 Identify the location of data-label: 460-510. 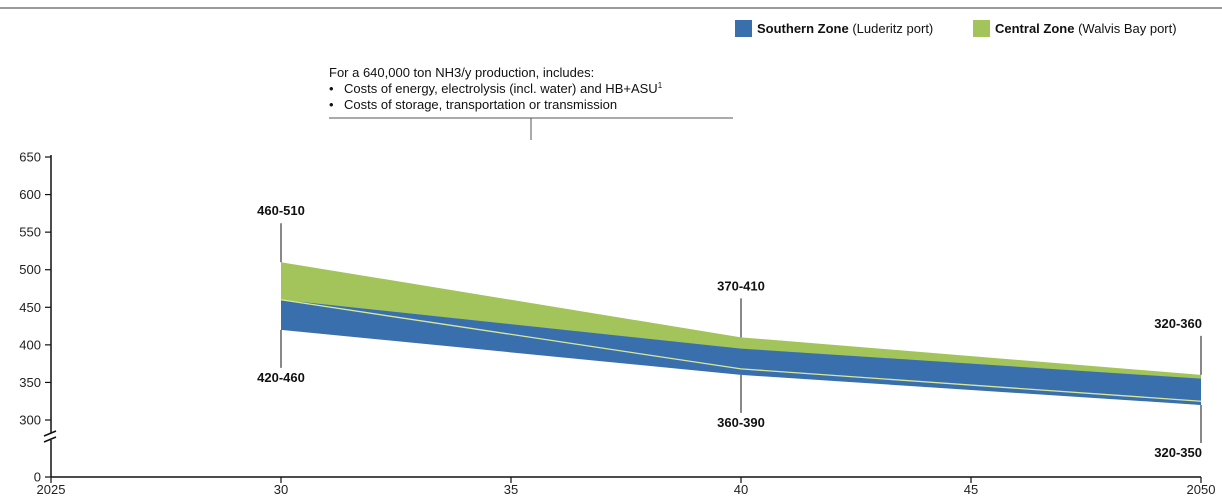
(281, 210).